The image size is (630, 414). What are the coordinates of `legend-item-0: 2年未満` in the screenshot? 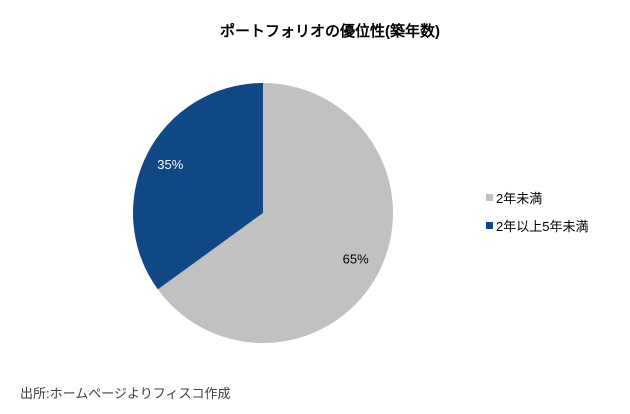 It's located at (537, 197).